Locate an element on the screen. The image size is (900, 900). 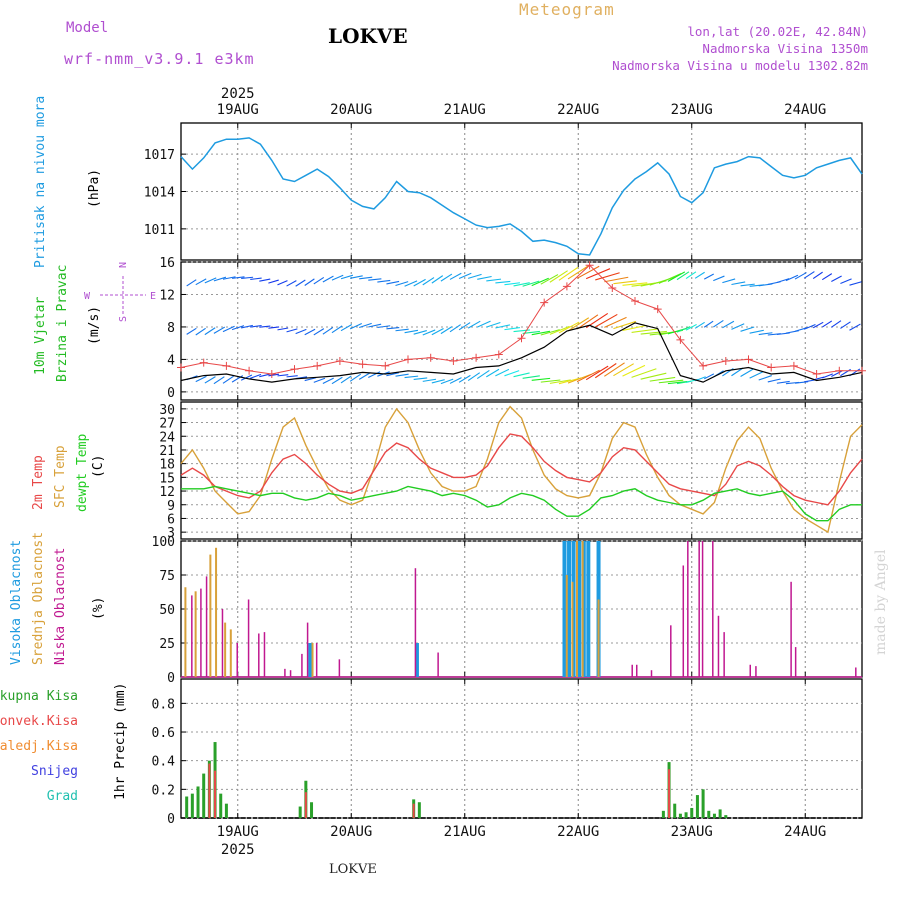
y-tick-label: 0.2 is located at coordinates (163, 790).